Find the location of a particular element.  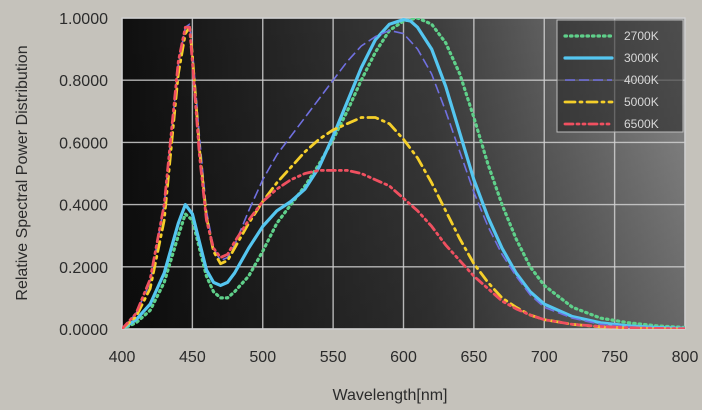

legend-label: 3000K is located at coordinates (641, 58).